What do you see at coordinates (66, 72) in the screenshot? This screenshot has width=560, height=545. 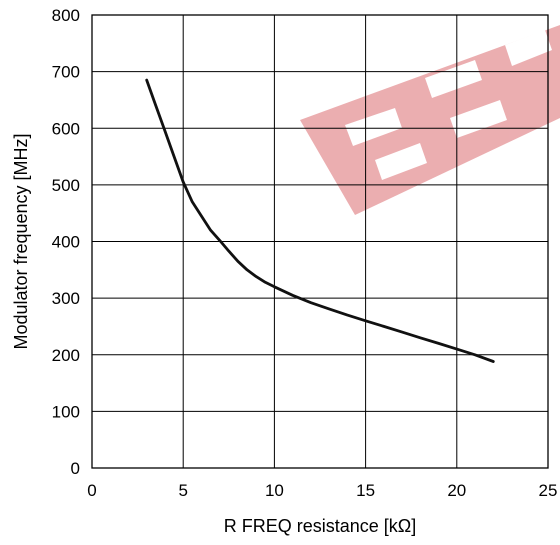 I see `y-tick-label-7: 700` at bounding box center [66, 72].